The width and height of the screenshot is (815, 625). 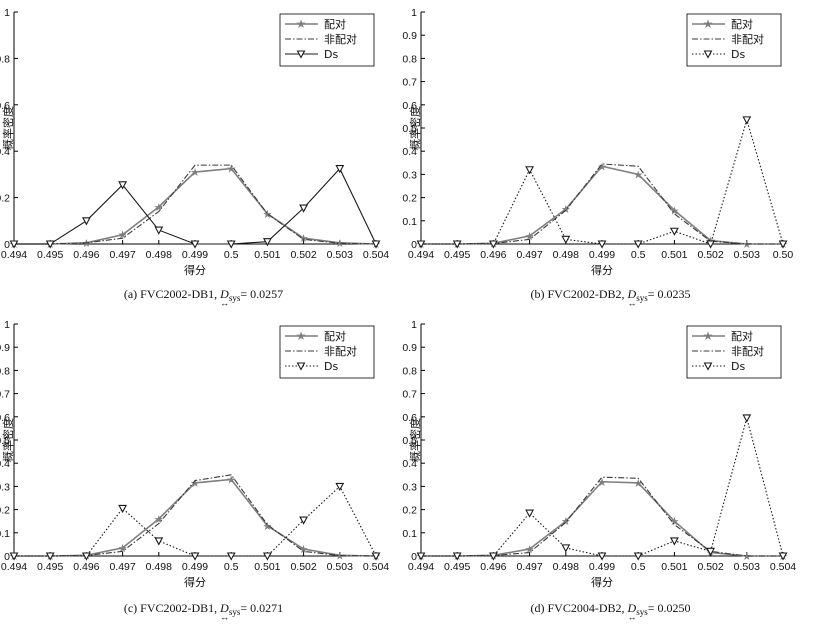 I want to click on x-tick-label: 0.50, so click(x=783, y=255).